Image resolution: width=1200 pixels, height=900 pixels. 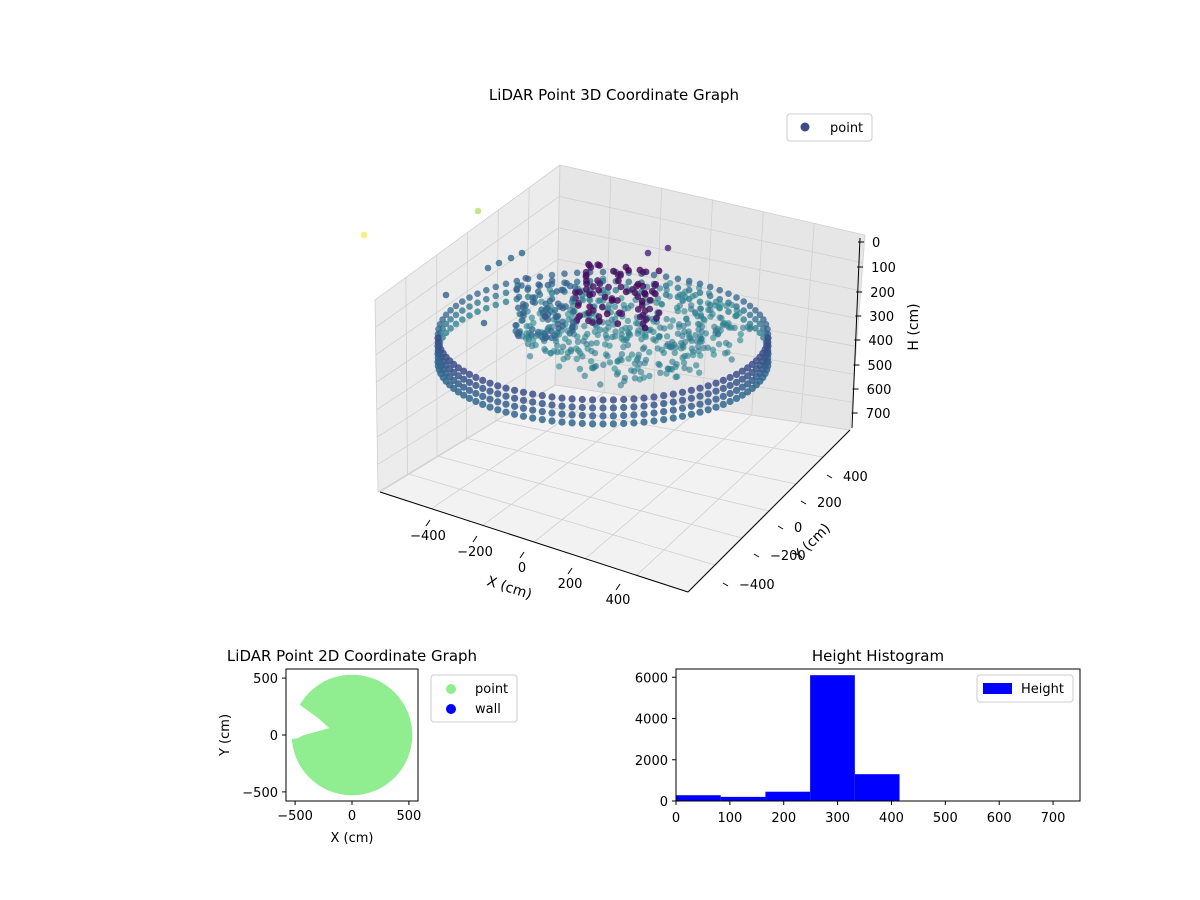 I want to click on y-tick-label-3d: 200, so click(x=829, y=503).